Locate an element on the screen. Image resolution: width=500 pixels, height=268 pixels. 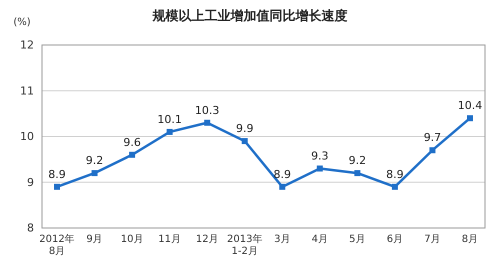
x-tick-label: 2012年 8月 is located at coordinates (57, 245).